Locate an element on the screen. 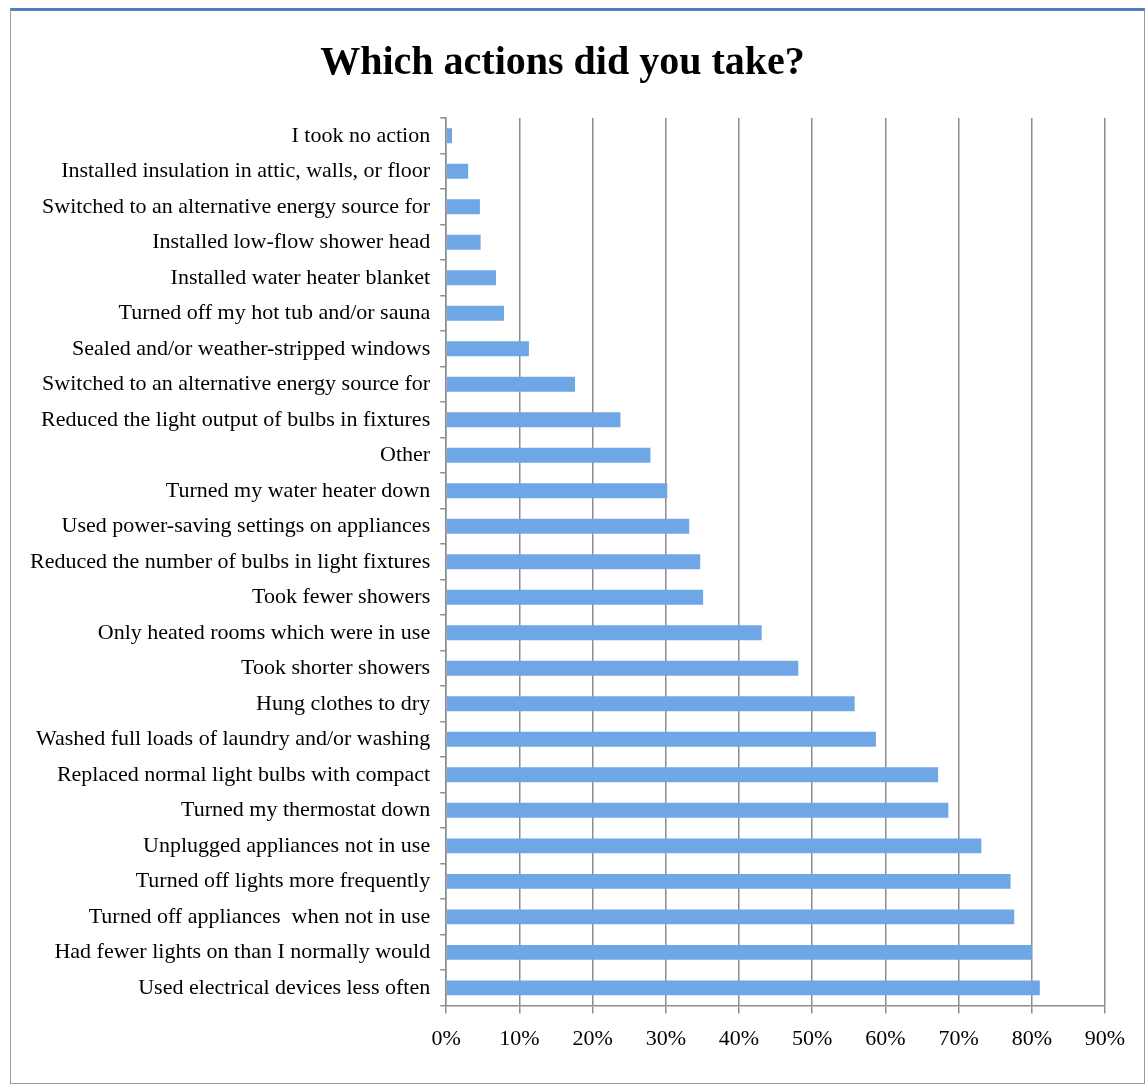 The width and height of the screenshot is (1145, 1084). x-tick-label: 70% is located at coordinates (958, 1037).